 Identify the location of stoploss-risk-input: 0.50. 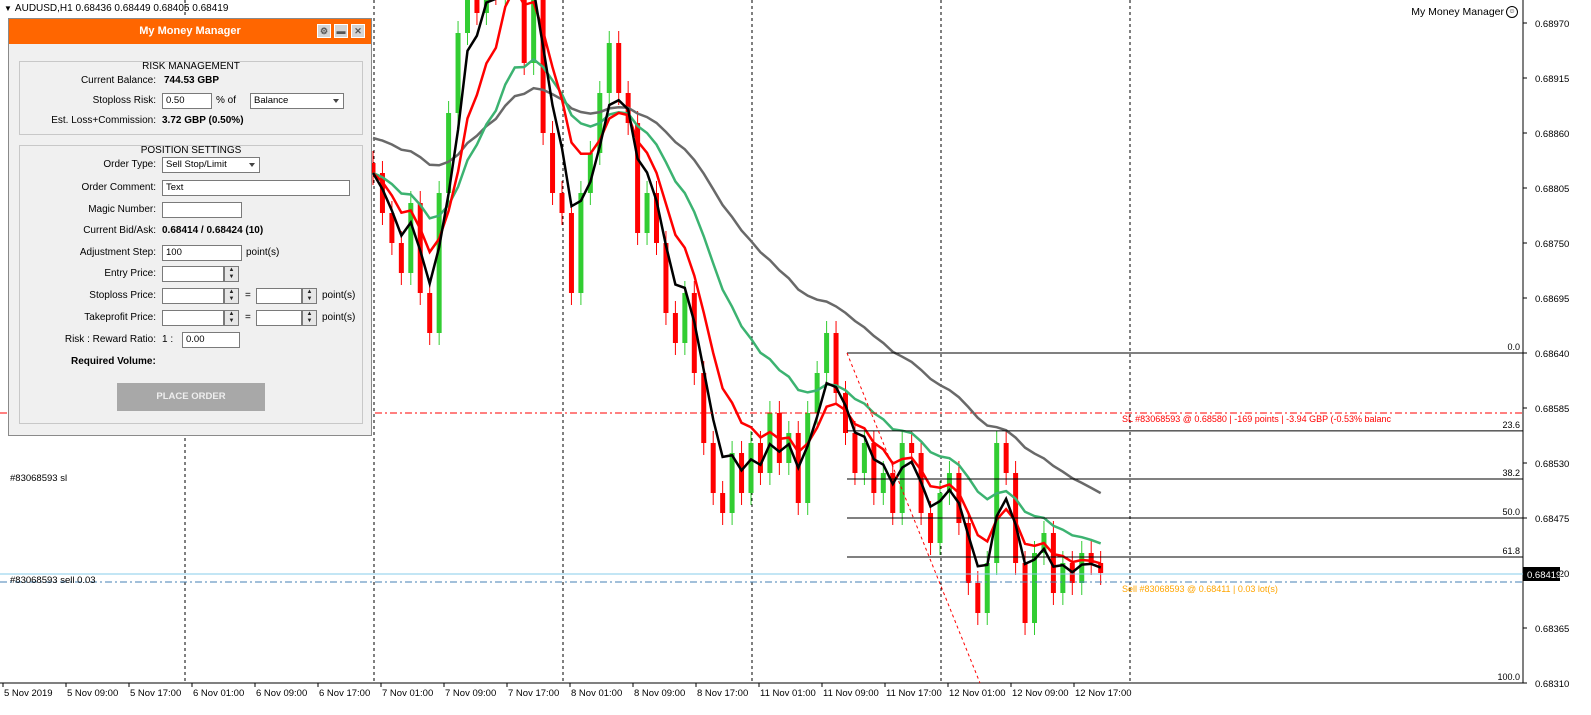
(187, 101).